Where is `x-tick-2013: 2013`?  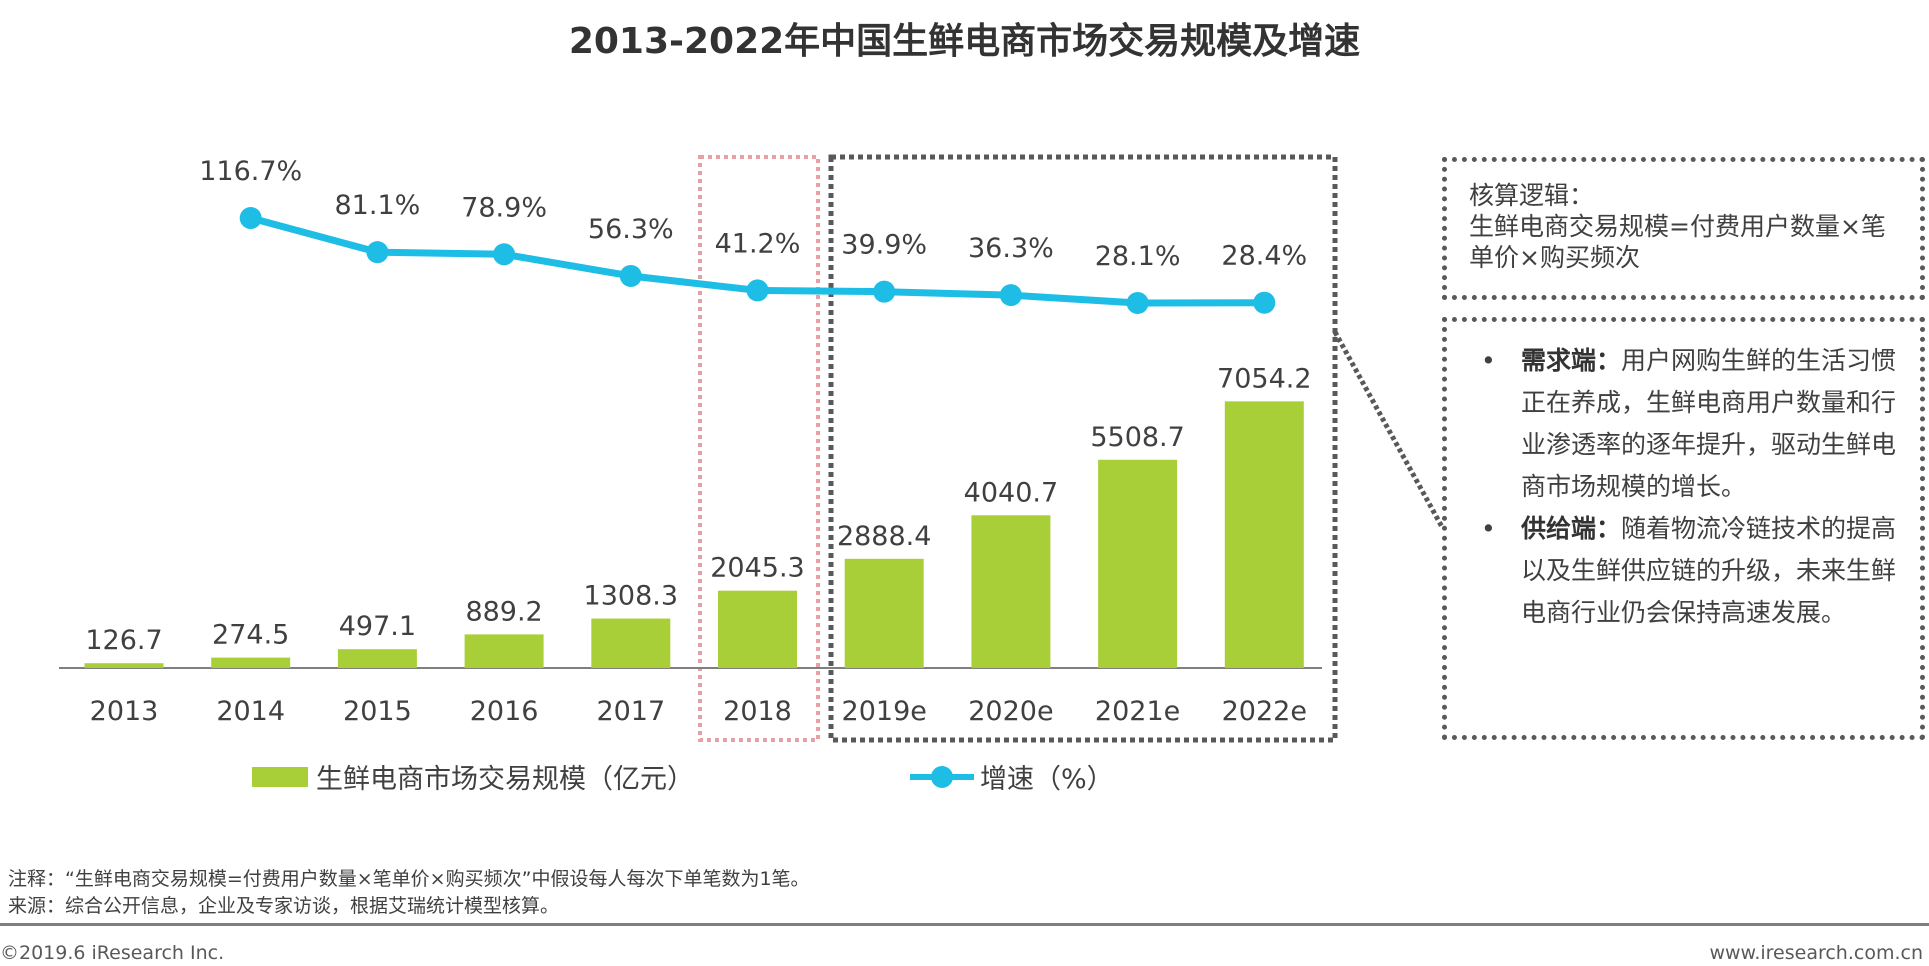 x-tick-2013: 2013 is located at coordinates (124, 711).